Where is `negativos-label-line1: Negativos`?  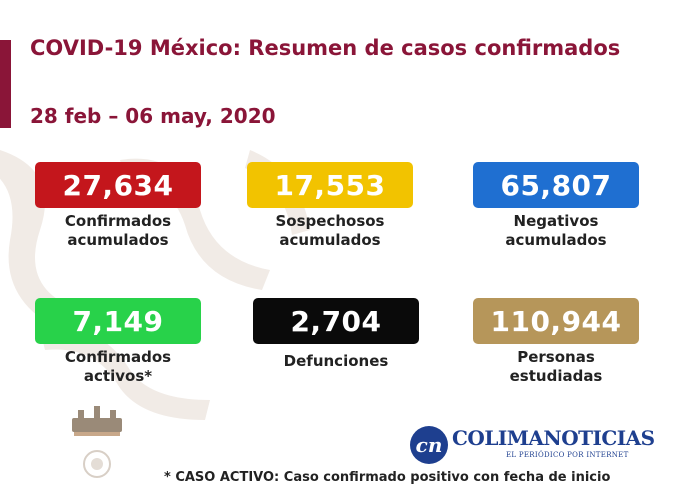
negativos-label-line1: Negativos is located at coordinates (556, 221).